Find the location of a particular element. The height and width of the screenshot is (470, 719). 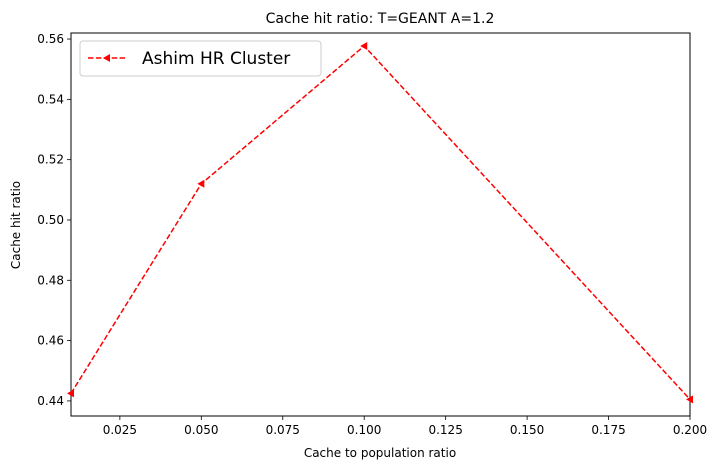

y-tick-label: 0.54 is located at coordinates (50, 99).